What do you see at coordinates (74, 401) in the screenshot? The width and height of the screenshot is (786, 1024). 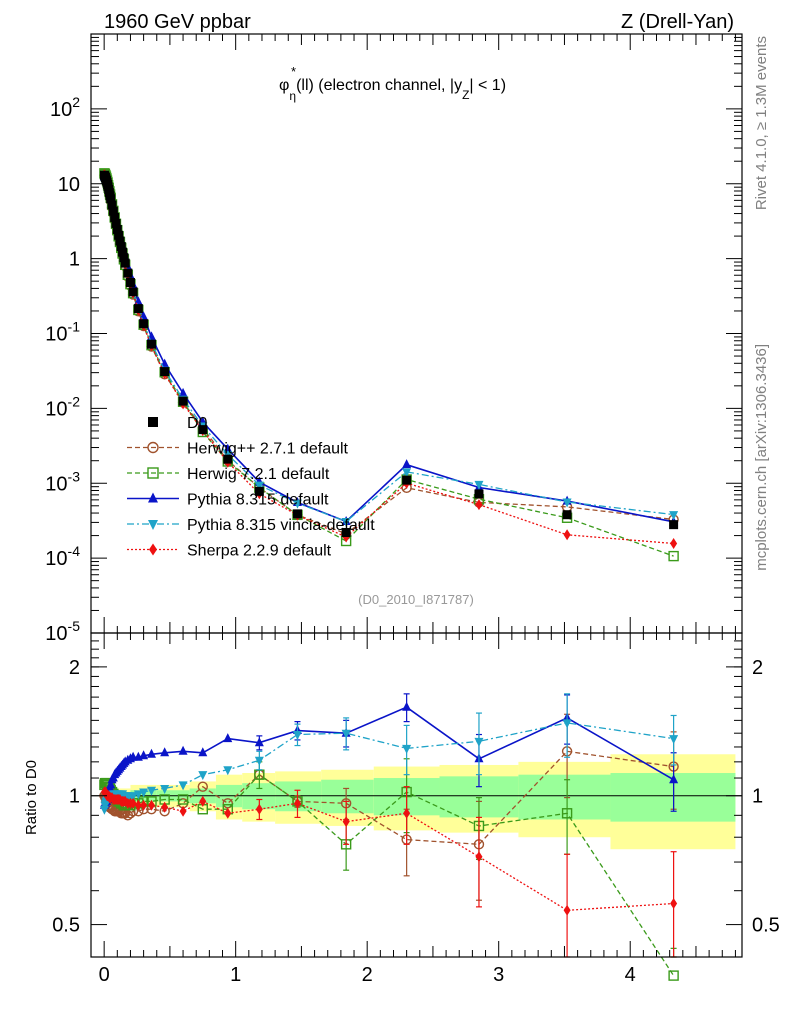 I see `y-tick-exponent: -2` at bounding box center [74, 401].